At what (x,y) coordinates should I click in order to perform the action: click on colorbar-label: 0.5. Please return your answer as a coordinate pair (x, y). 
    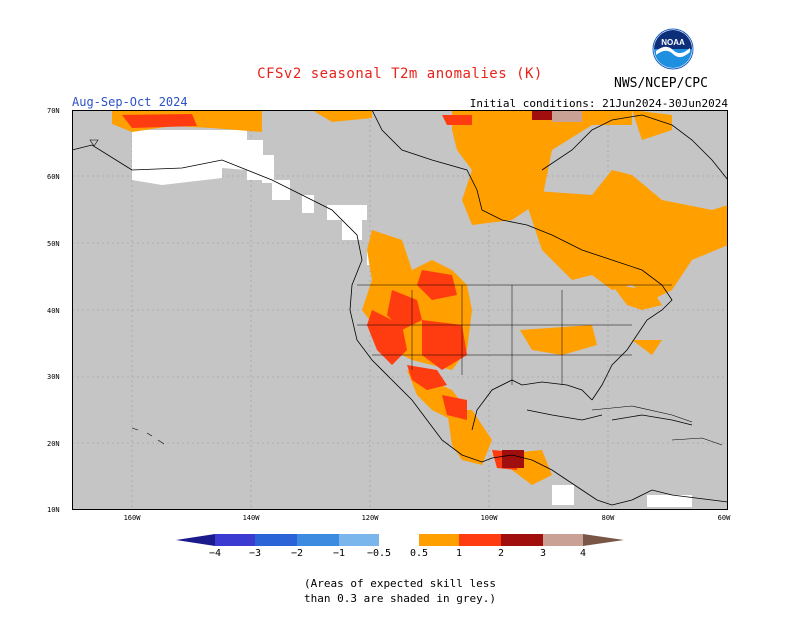
    Looking at the image, I should click on (419, 553).